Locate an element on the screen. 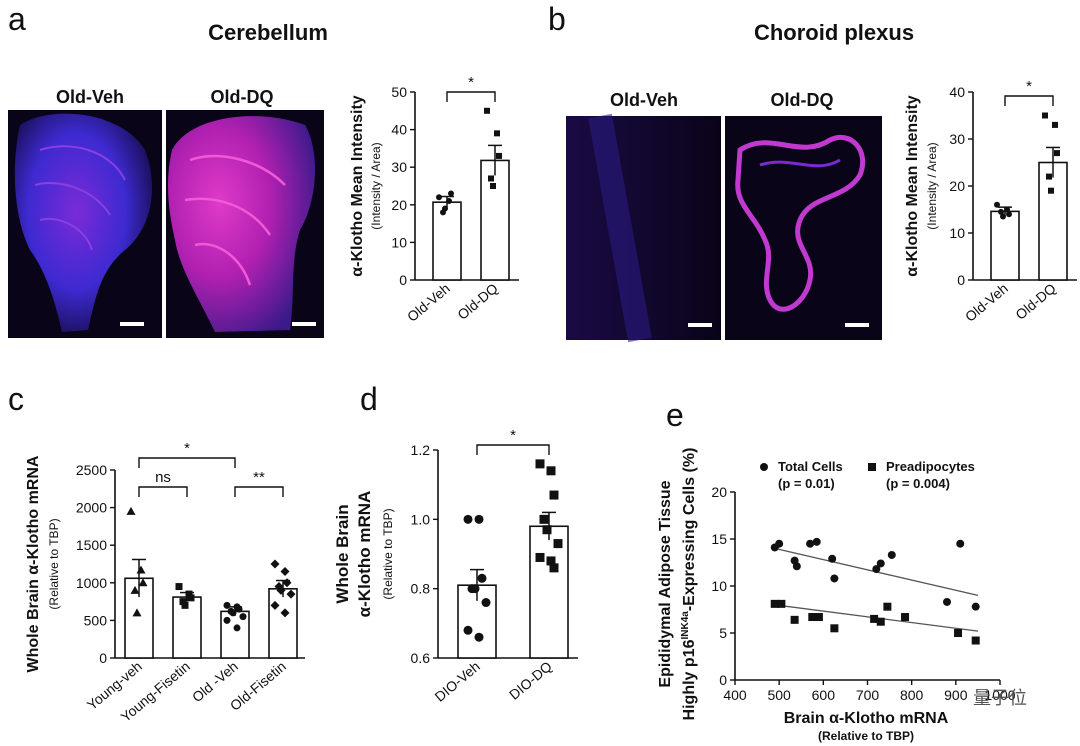  y-axis-label: Whole Brain α-Klotho mRNA is located at coordinates (33, 563).